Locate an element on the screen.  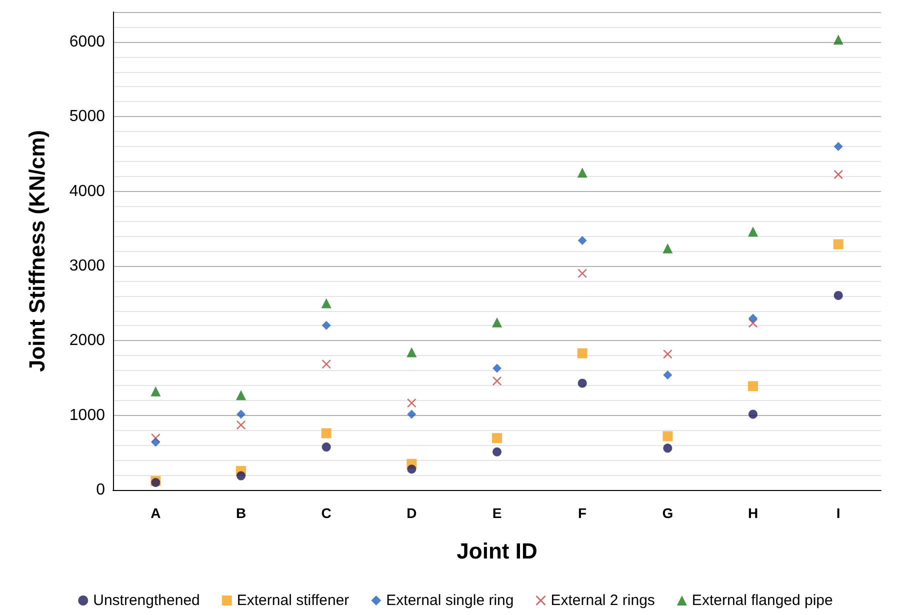
y-tick-label: 1000 is located at coordinates (87, 415).